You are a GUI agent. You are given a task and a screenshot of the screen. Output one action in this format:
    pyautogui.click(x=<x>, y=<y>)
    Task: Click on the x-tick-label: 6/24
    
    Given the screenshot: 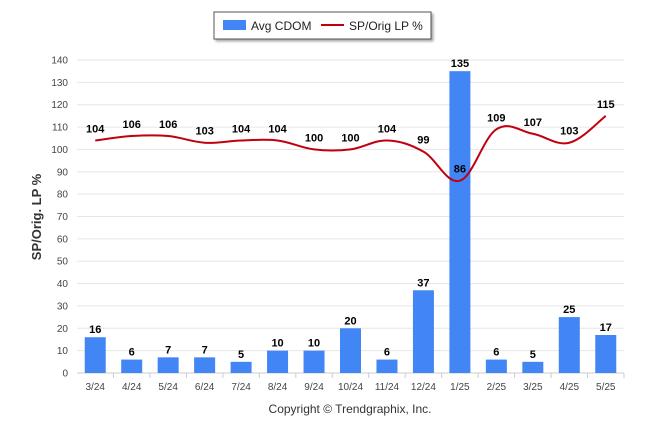 What is the action you would take?
    pyautogui.click(x=205, y=387)
    